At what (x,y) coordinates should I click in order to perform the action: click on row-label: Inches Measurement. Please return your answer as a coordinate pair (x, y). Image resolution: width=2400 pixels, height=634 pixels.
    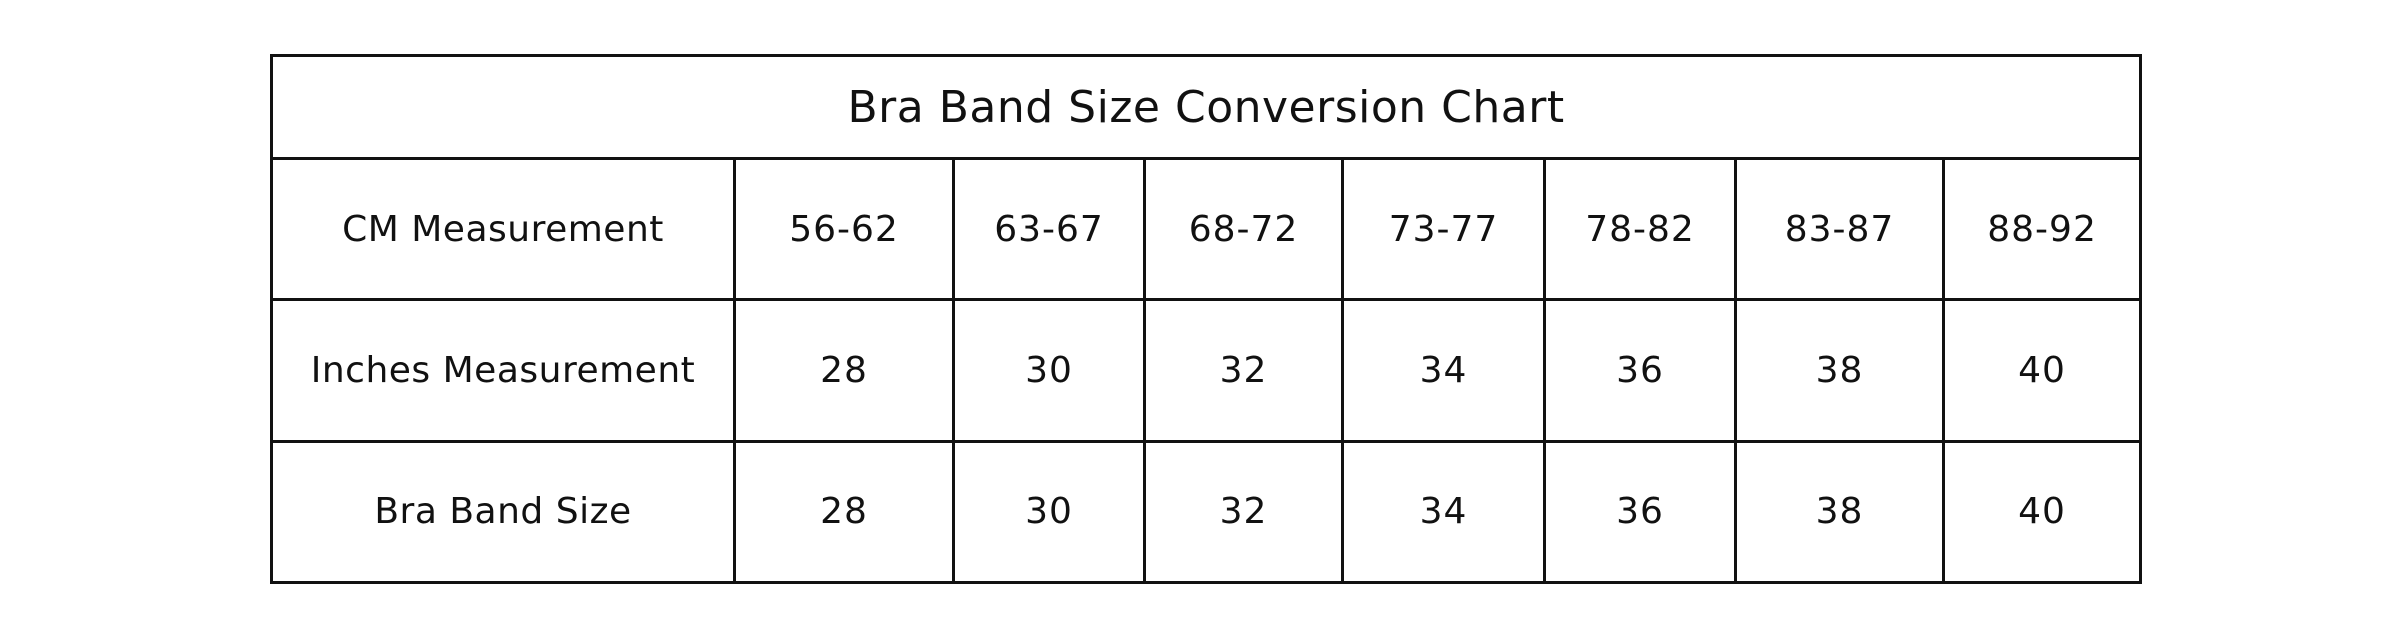
    Looking at the image, I should click on (503, 370).